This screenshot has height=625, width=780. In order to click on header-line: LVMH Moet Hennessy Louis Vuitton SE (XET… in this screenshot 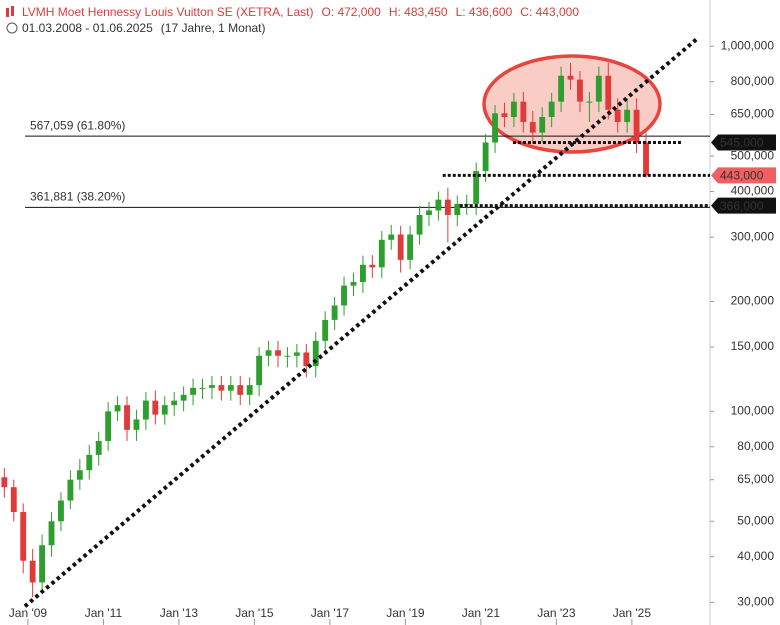, I will do `click(300, 12)`.